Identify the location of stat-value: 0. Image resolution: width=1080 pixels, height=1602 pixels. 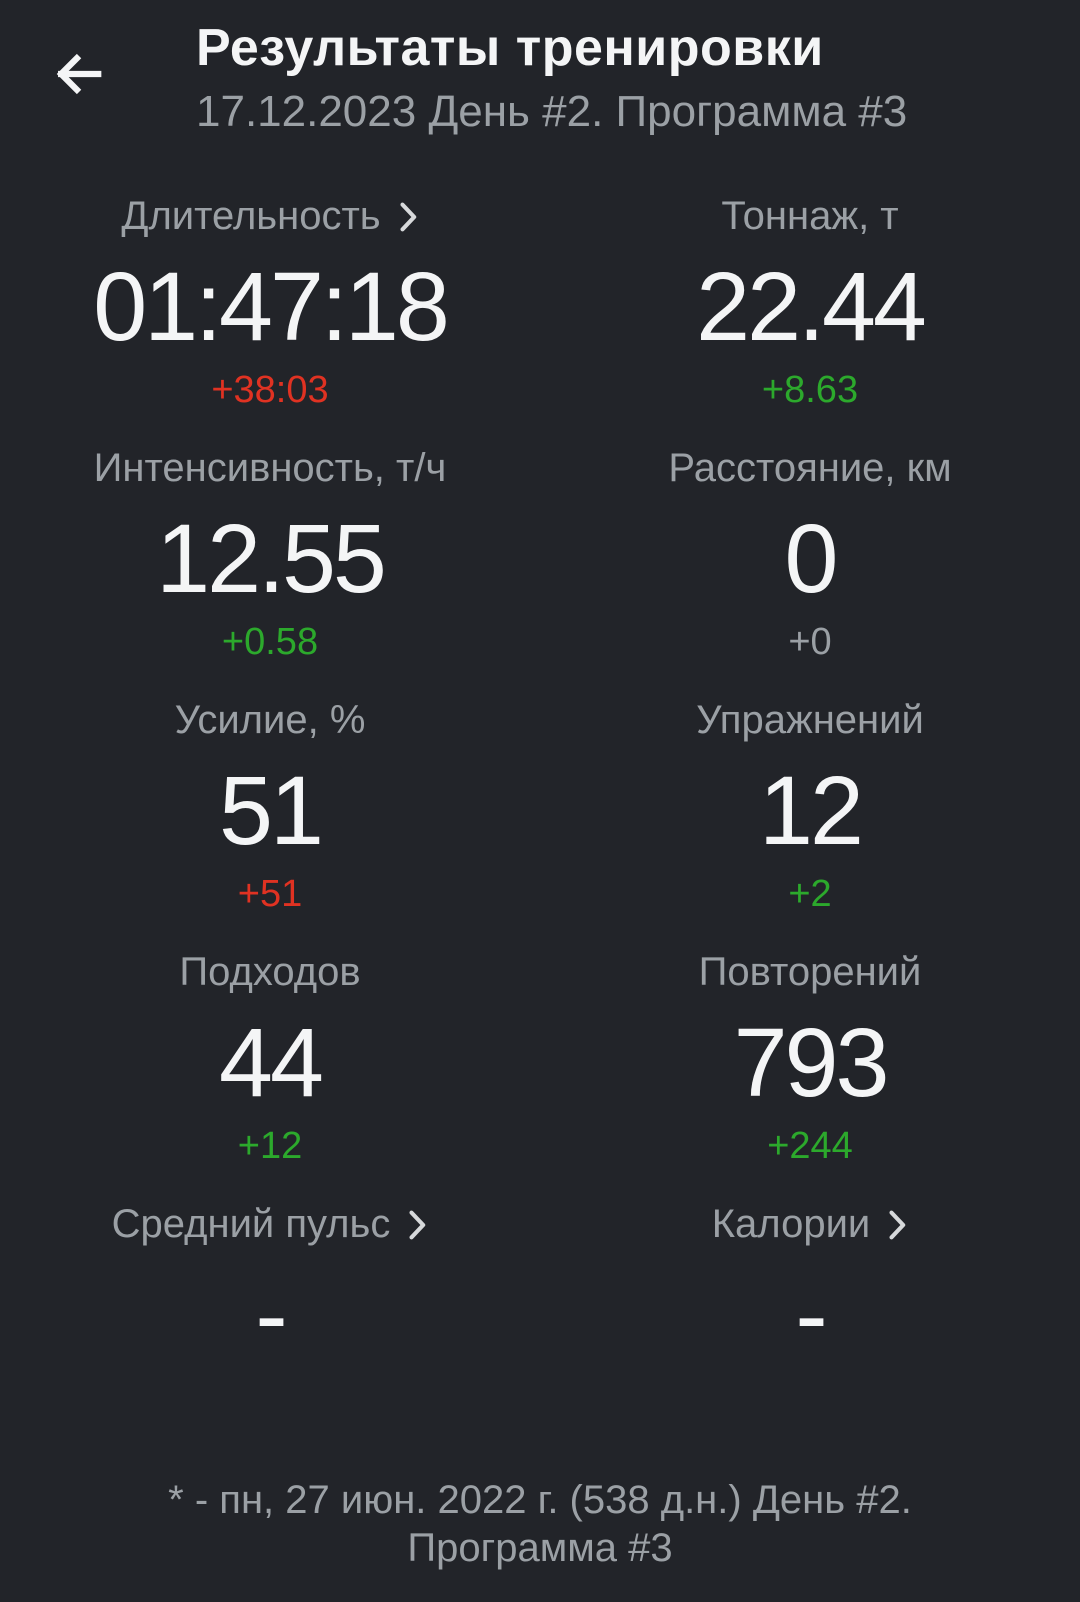
(811, 558).